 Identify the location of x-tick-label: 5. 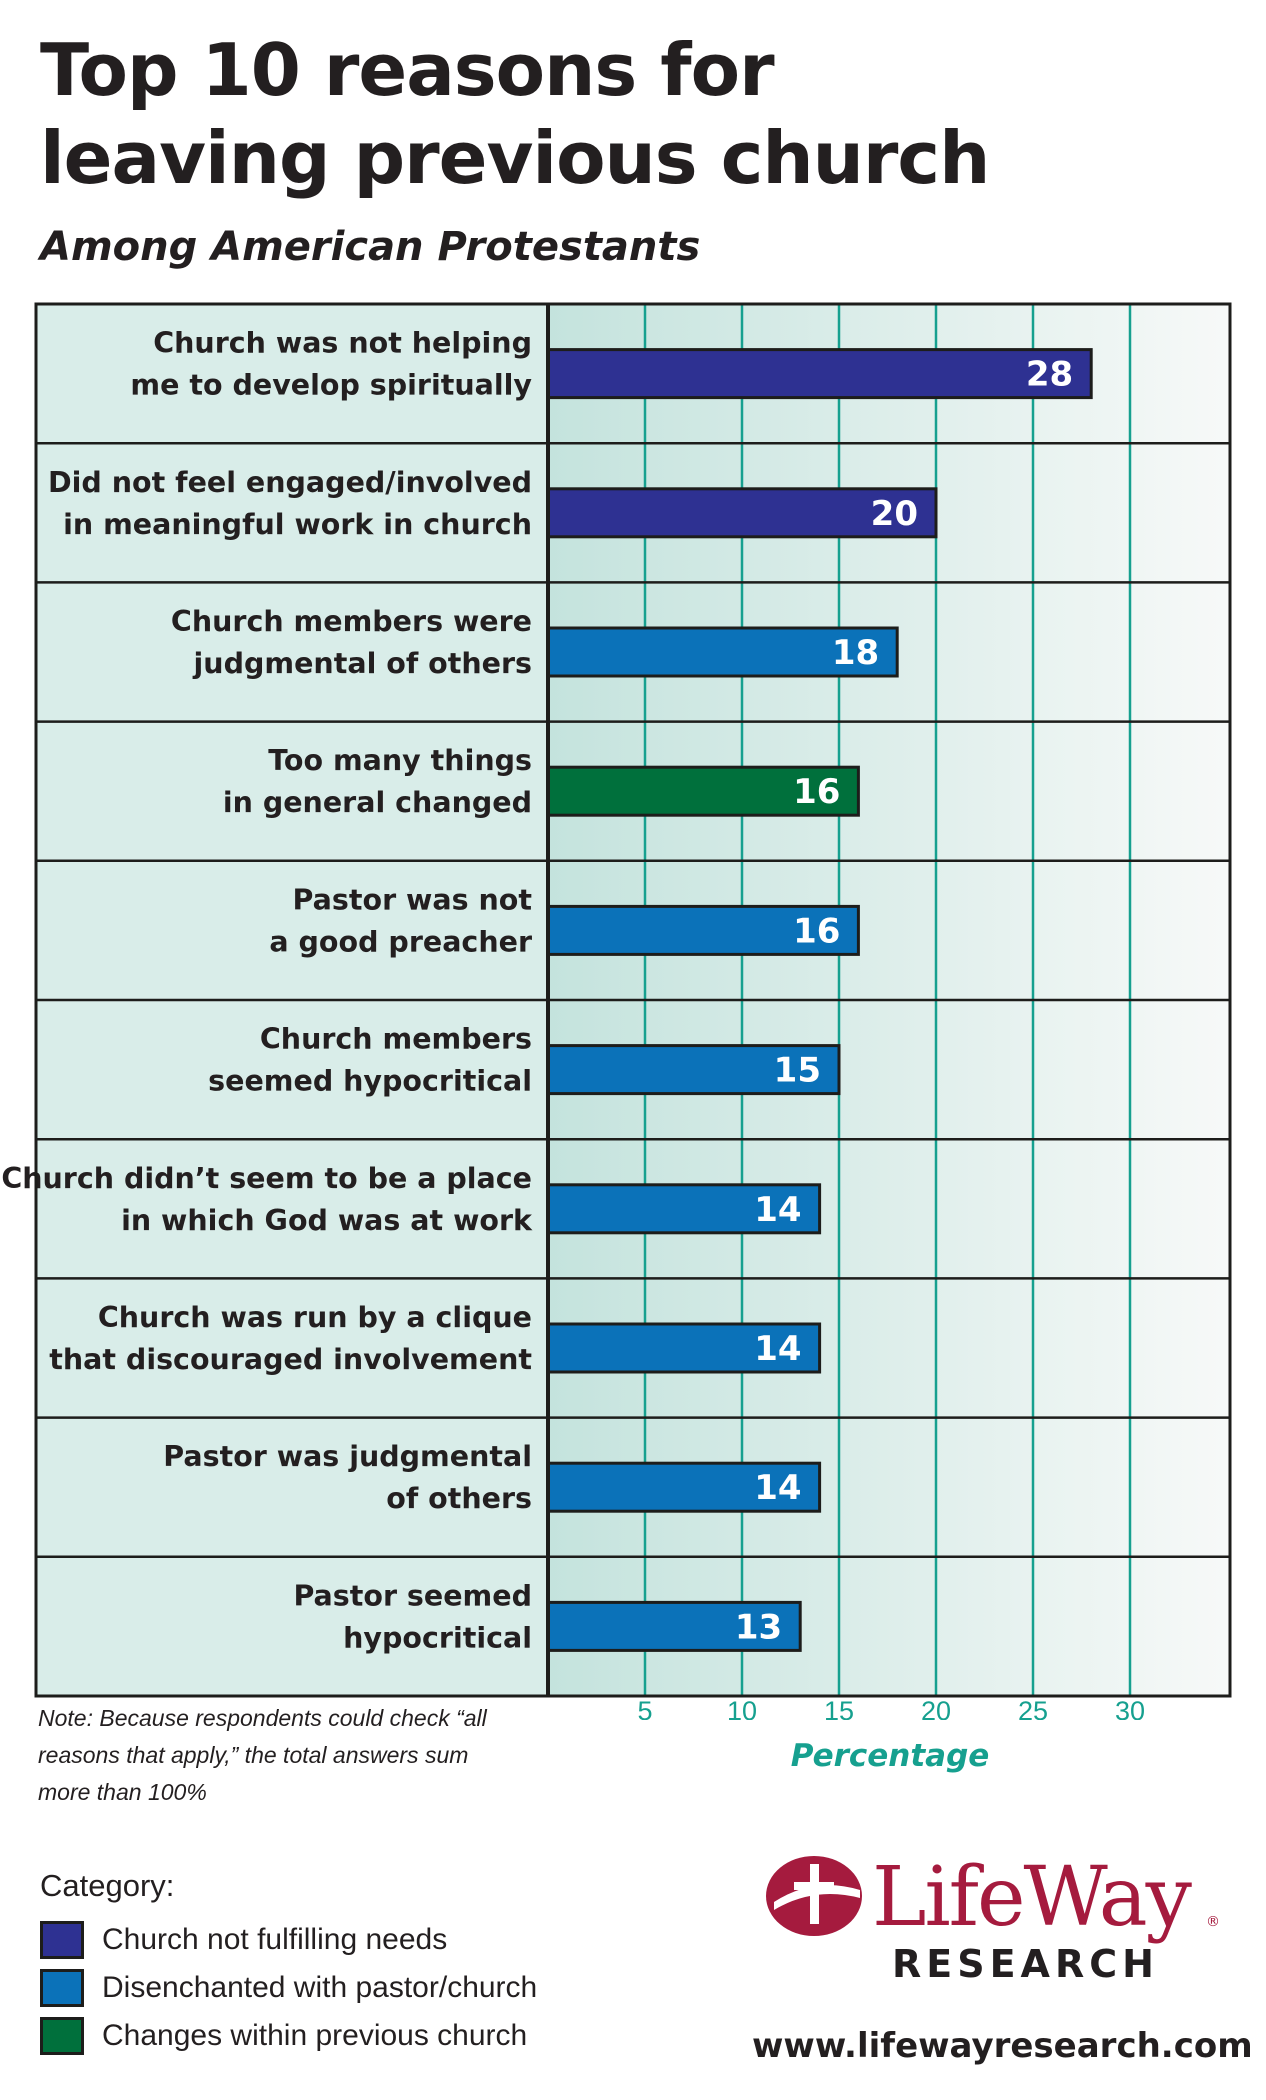
(644, 1708).